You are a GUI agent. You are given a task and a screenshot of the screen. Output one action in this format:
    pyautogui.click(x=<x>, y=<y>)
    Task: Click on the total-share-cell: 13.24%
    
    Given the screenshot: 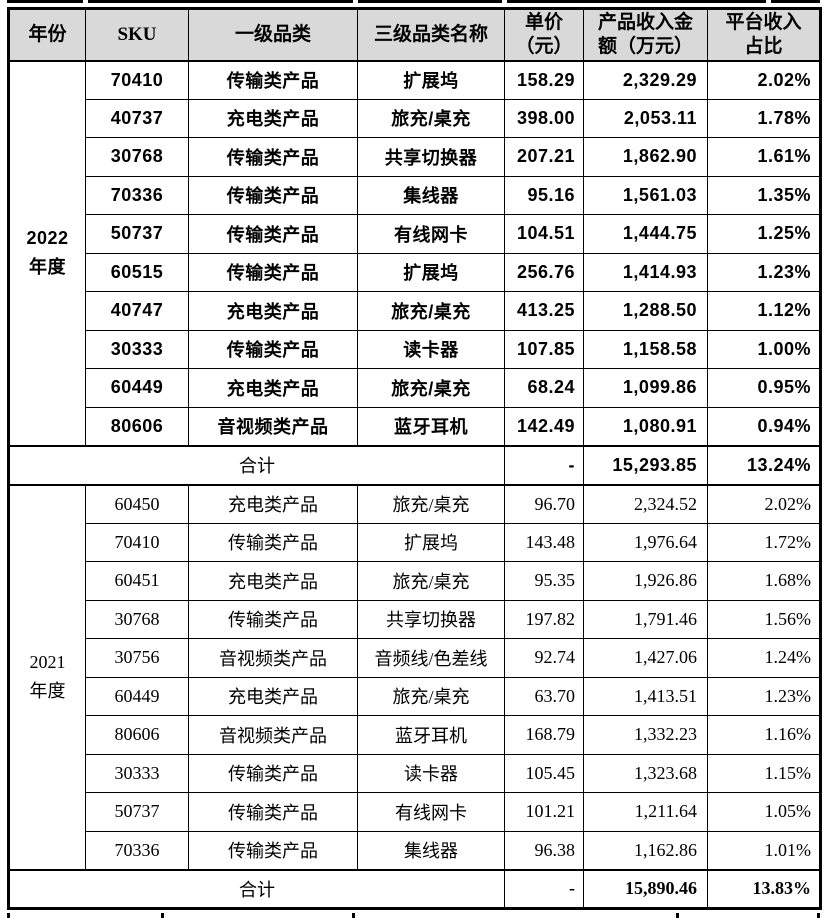 What is the action you would take?
    pyautogui.click(x=764, y=465)
    